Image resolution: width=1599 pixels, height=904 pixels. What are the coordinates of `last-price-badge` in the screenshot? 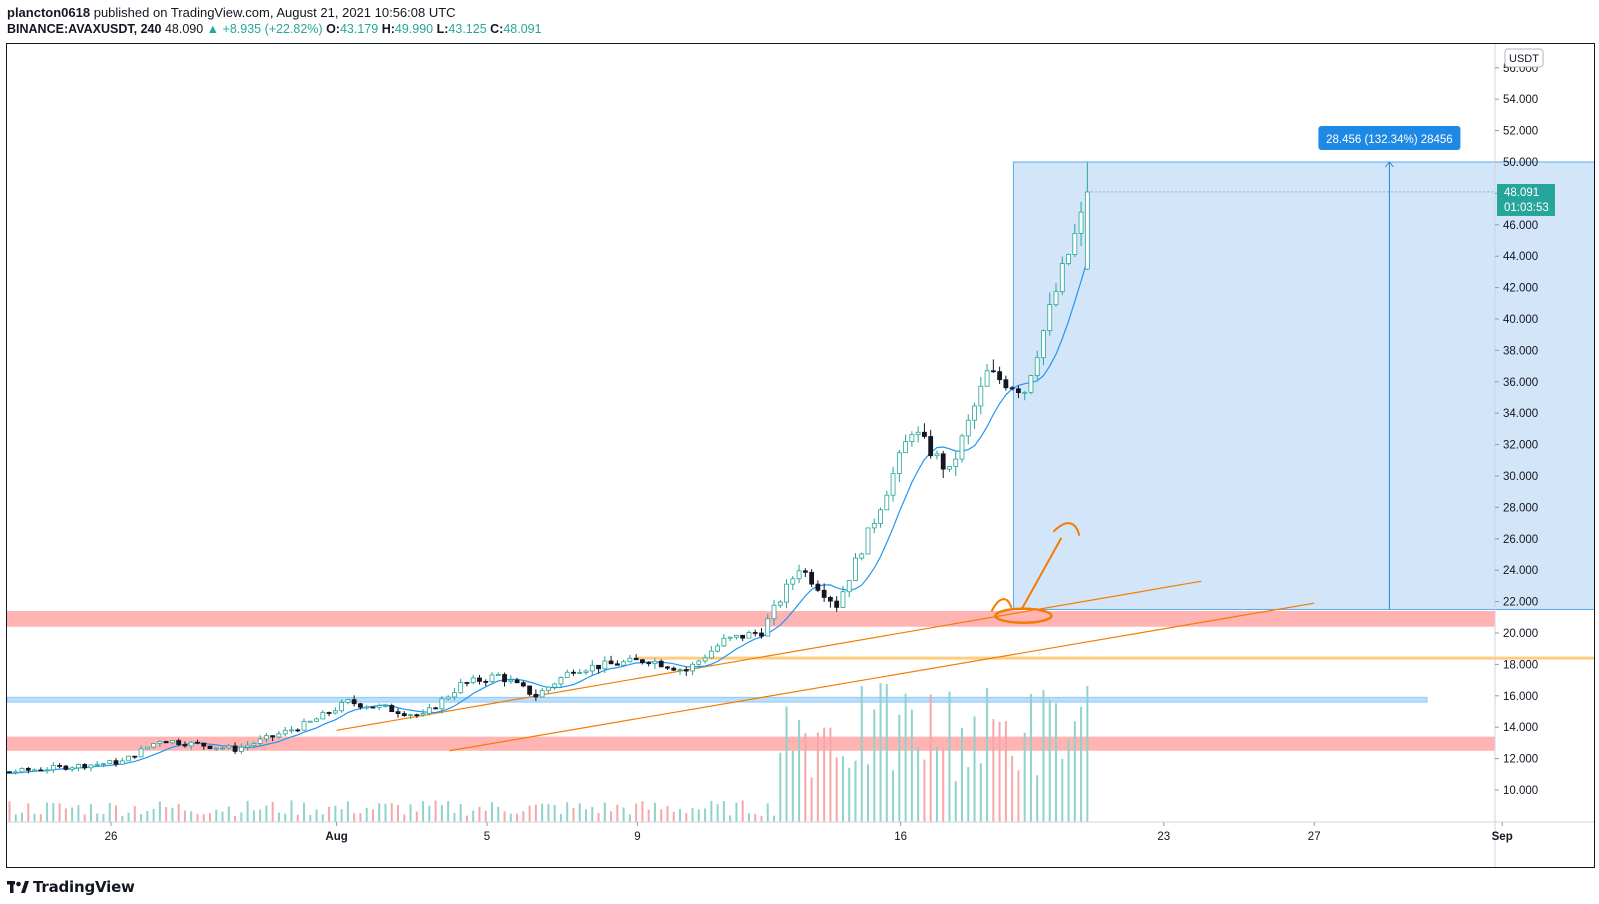 It's located at (1526, 199).